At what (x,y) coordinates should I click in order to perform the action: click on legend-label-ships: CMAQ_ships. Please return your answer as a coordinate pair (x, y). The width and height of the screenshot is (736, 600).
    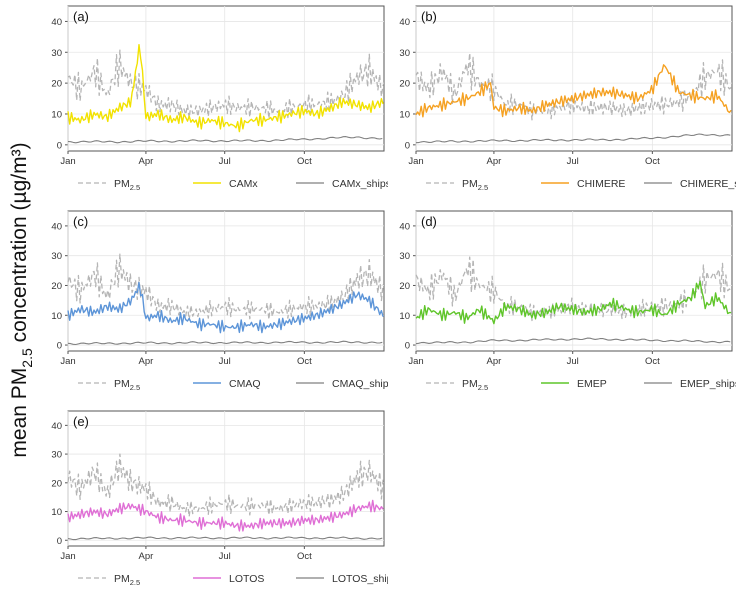
    Looking at the image, I should click on (360, 384).